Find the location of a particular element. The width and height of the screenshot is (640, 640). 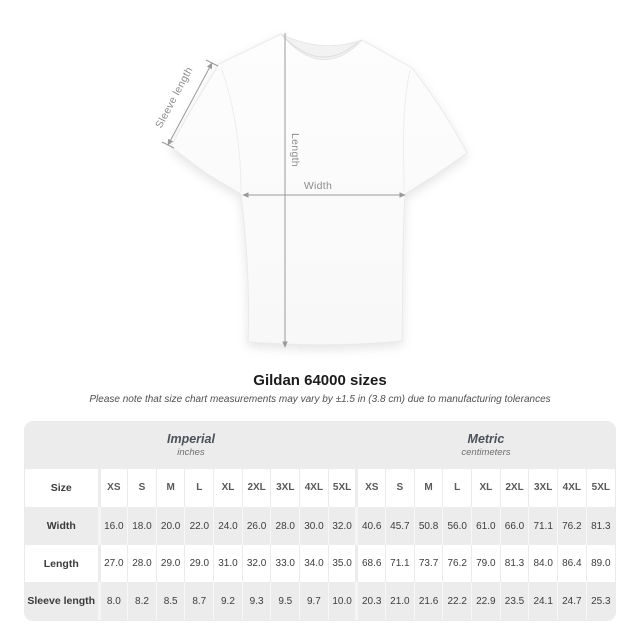

size-value-cell: 22.9 is located at coordinates (486, 601).